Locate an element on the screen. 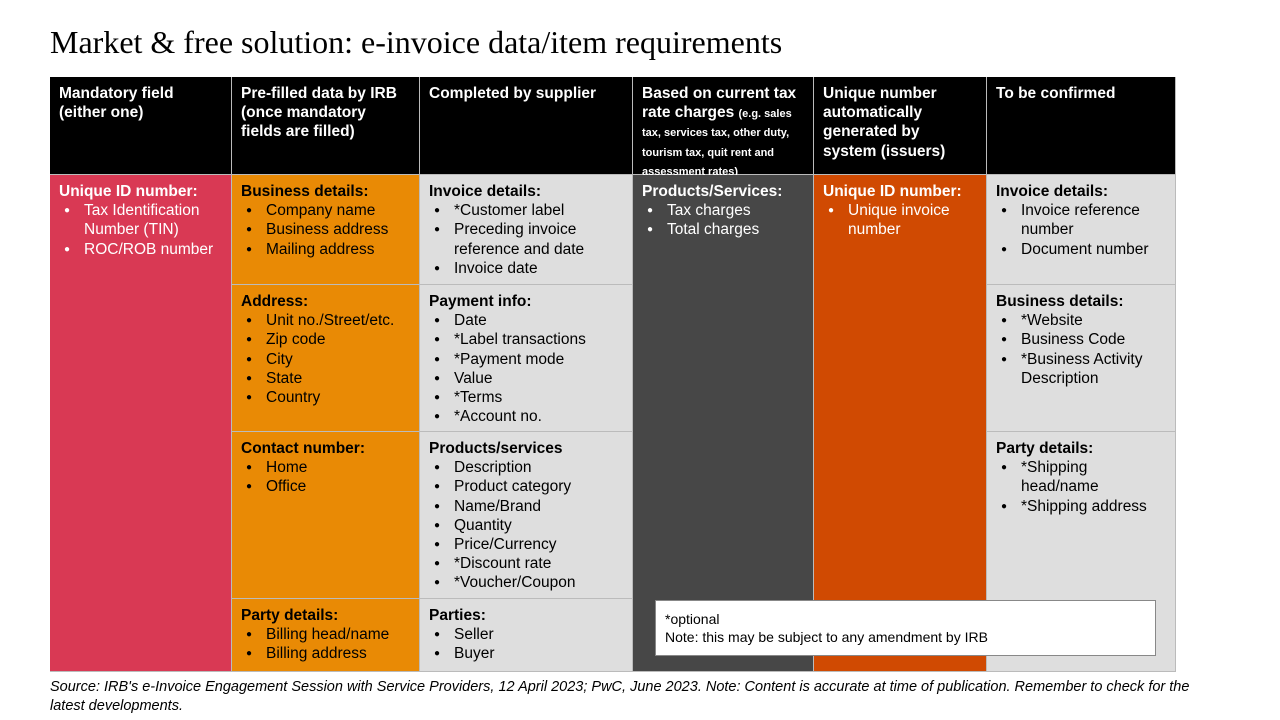 This screenshot has height=720, width=1280. cell-title: Products/Services: is located at coordinates (712, 191).